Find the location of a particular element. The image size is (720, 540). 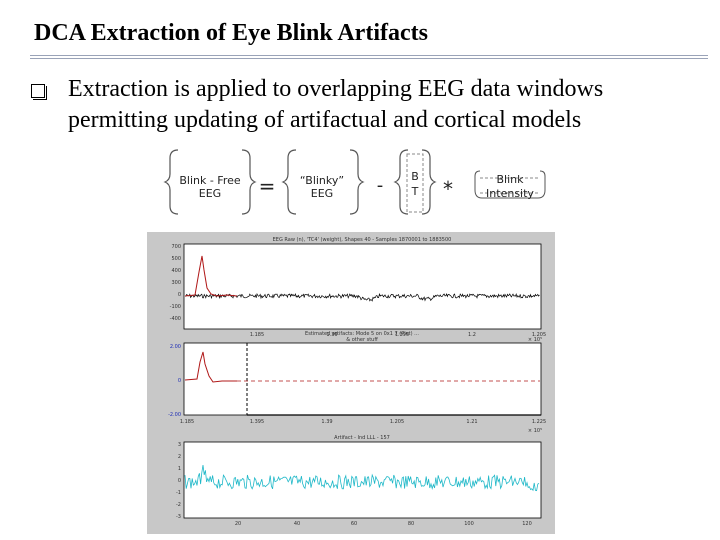

p3-xtick: 100 is located at coordinates (469, 524).